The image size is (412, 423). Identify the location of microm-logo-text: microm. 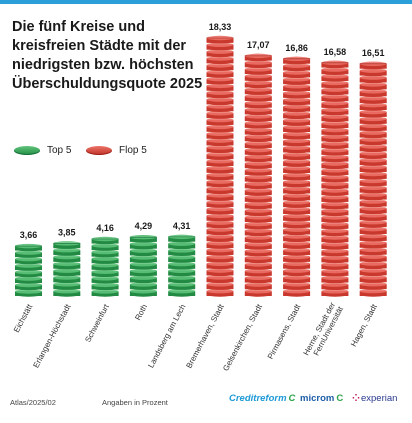
(317, 398).